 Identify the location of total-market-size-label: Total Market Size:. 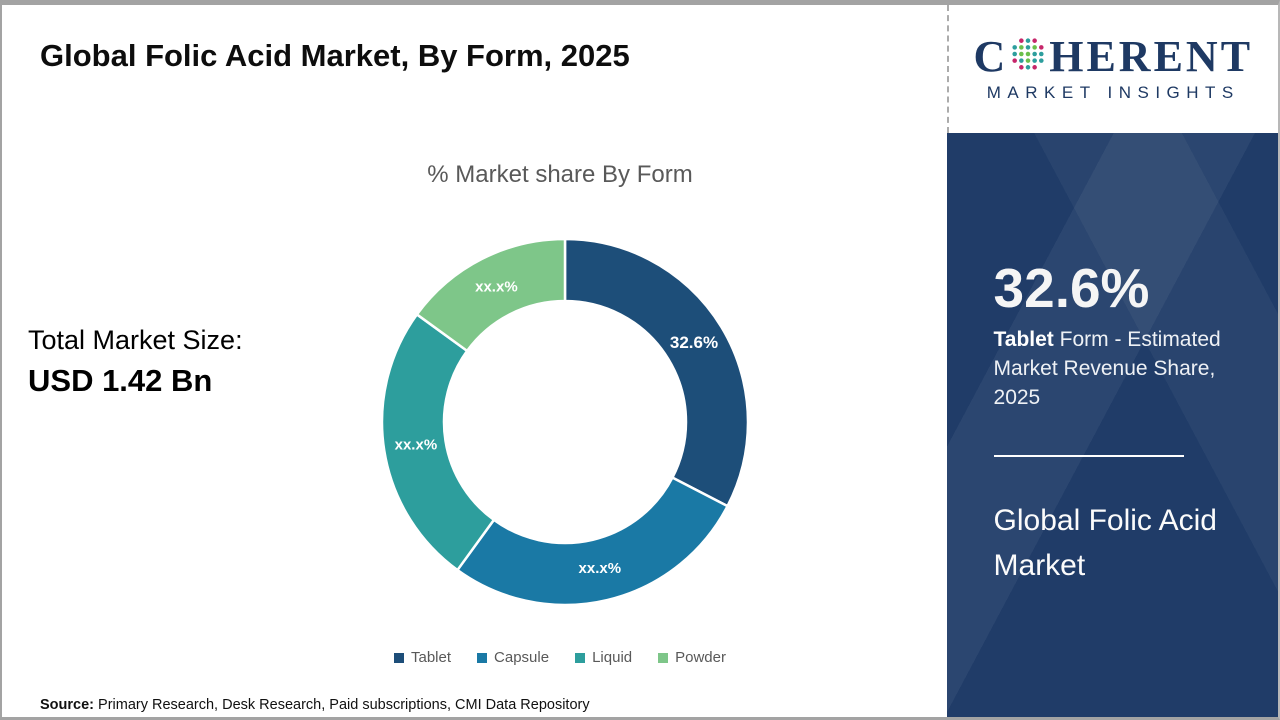
(135, 340).